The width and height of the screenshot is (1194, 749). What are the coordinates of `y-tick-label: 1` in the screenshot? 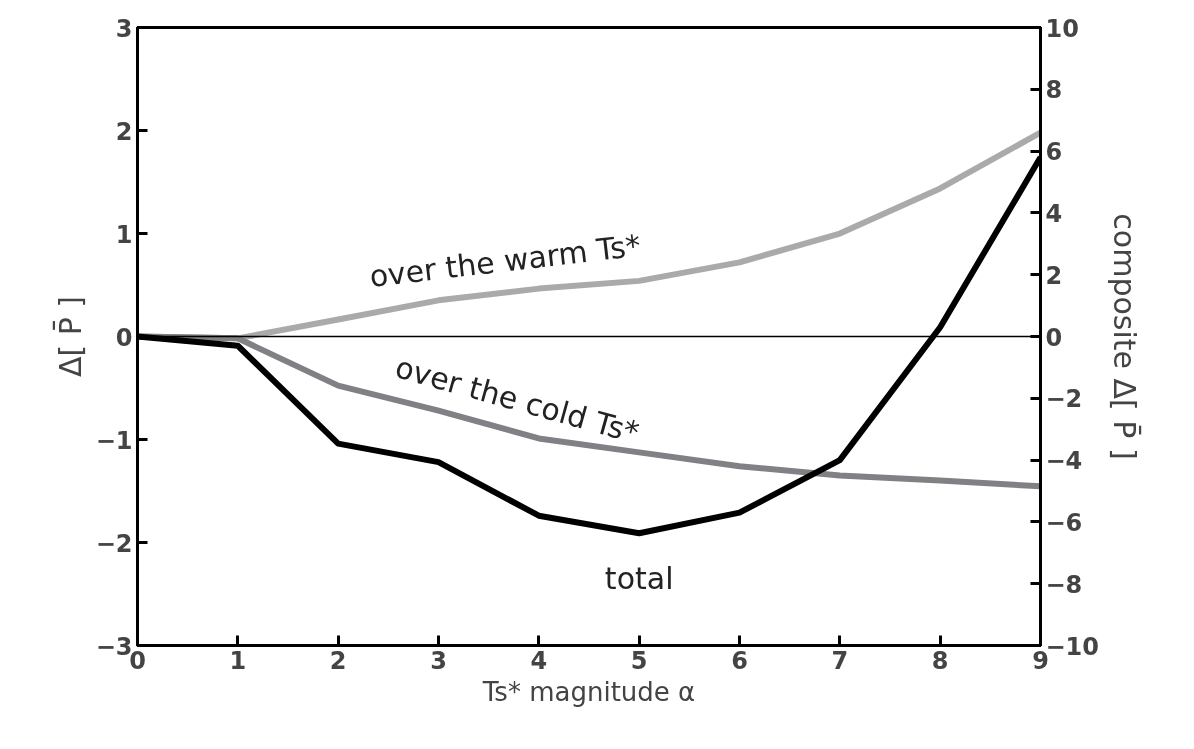 It's located at (124, 234).